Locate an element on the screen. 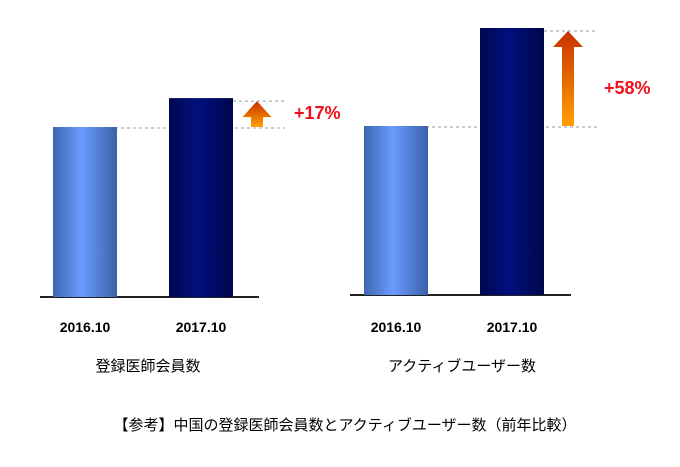 This screenshot has height=467, width=680. chart-1-increase-arrow-icon is located at coordinates (257, 114).